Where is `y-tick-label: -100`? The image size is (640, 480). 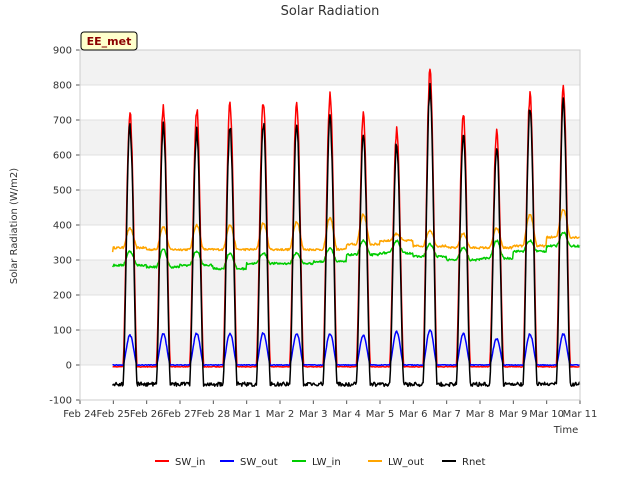 y-tick-label: -100 is located at coordinates (60, 401).